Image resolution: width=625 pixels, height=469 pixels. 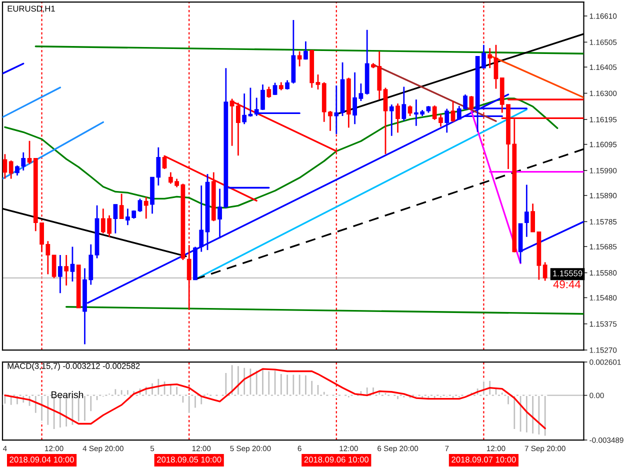 I want to click on annotation: 49:44, so click(x=567, y=284).